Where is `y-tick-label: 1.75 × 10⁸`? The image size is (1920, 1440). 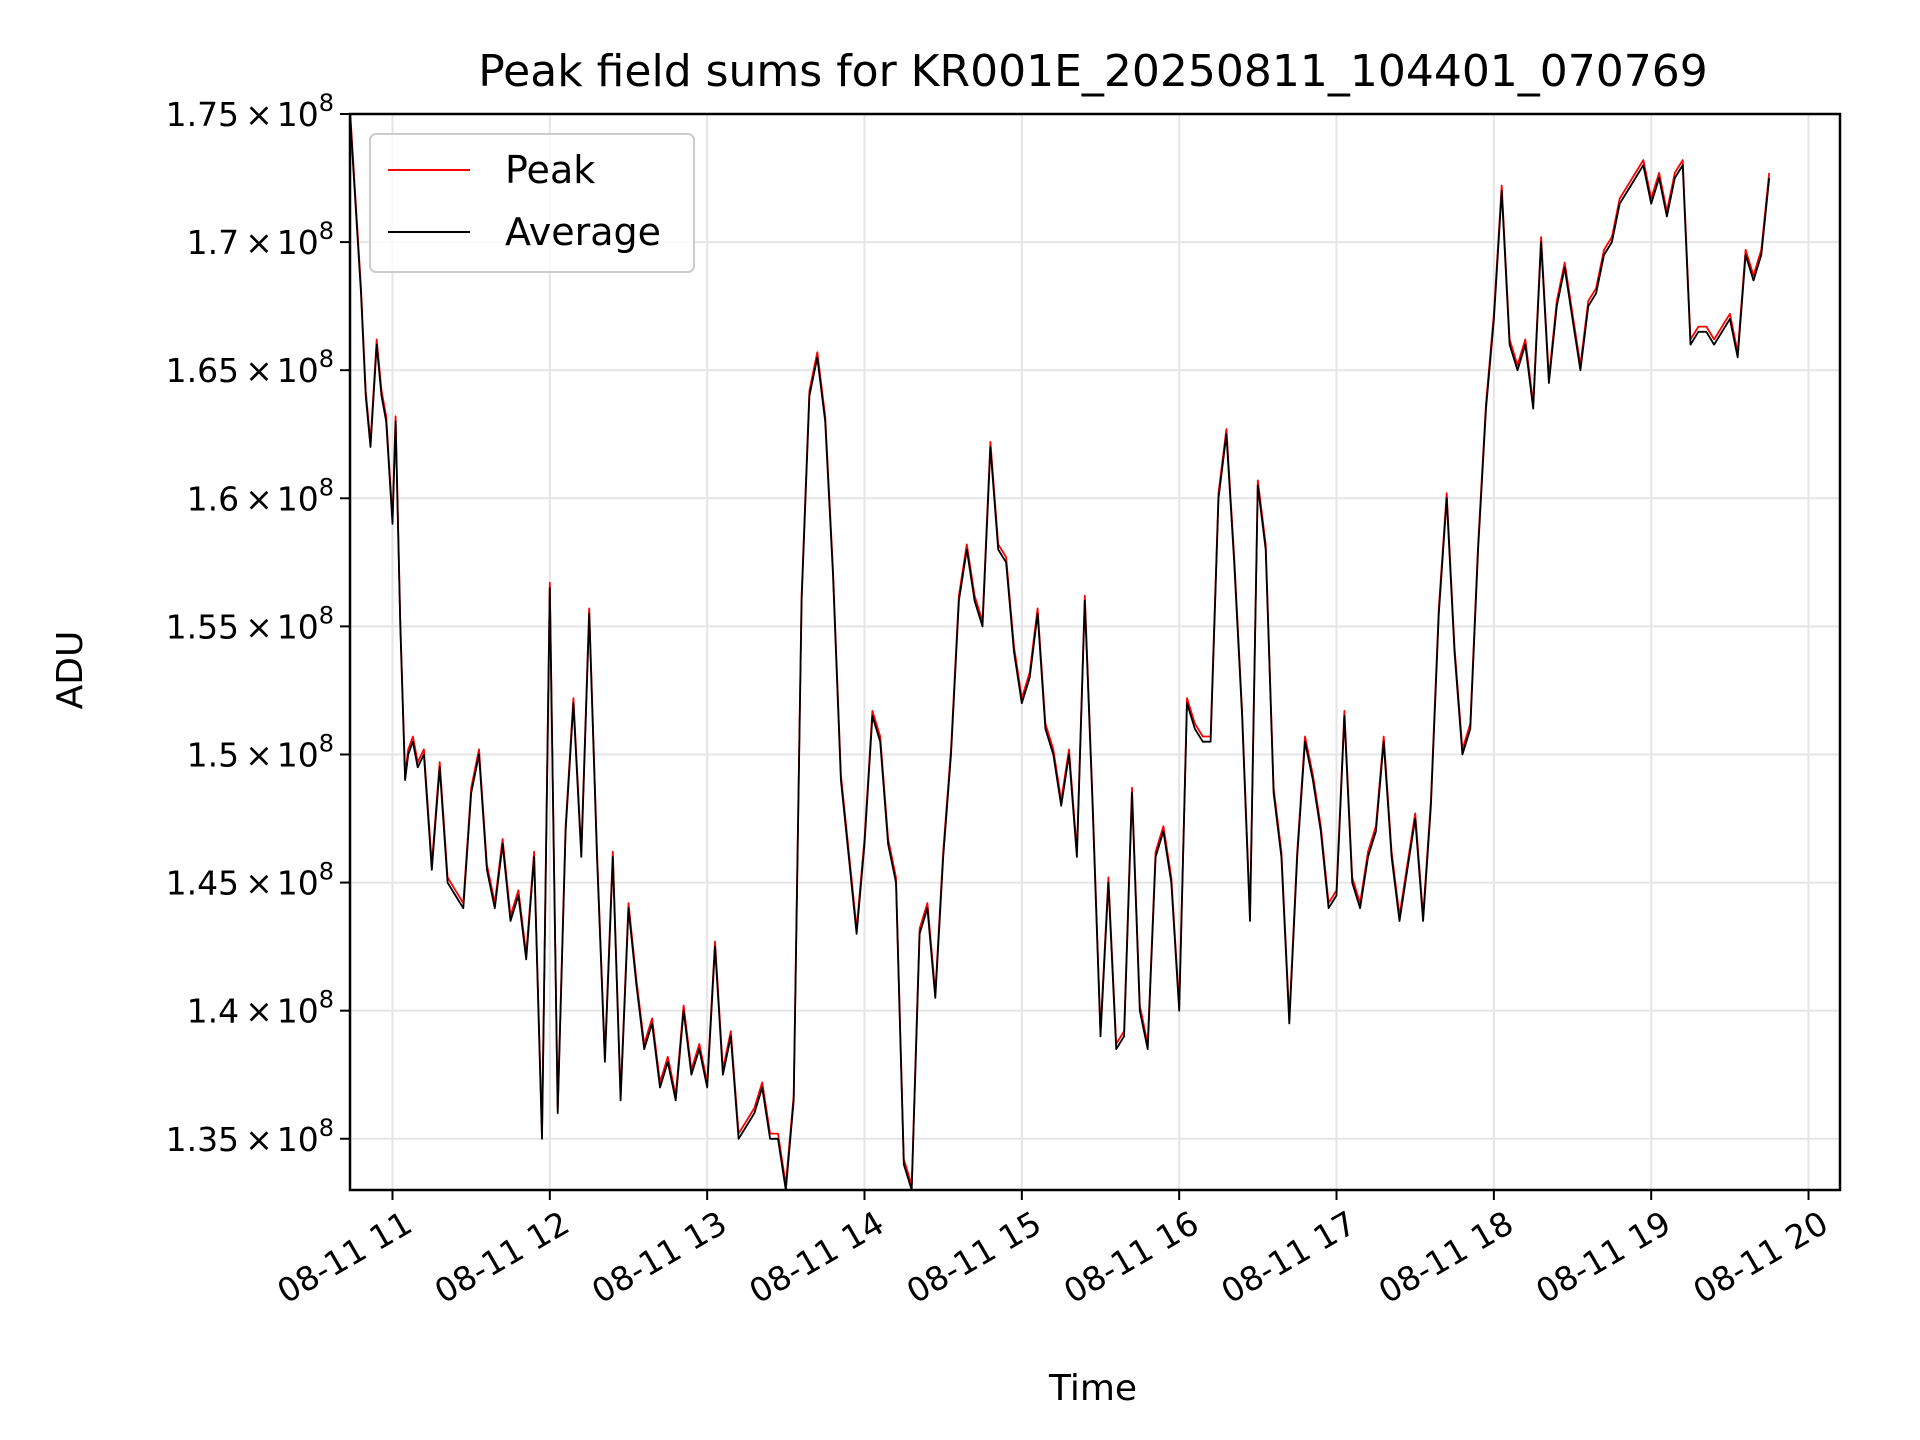 y-tick-label: 1.75 × 10⁸ is located at coordinates (250, 111).